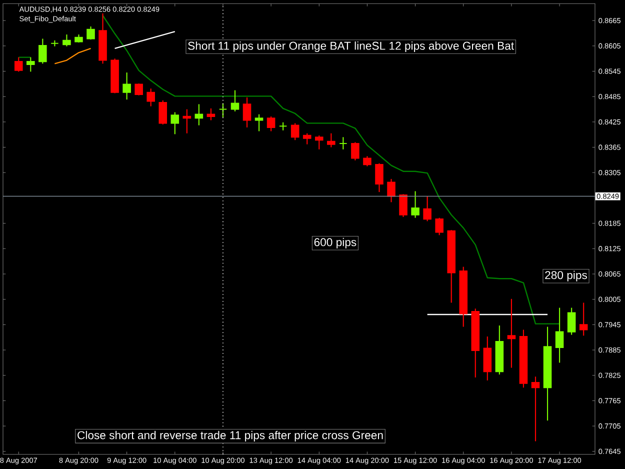  Describe the element at coordinates (566, 276) in the screenshot. I see `annotation: 280 pips` at that location.